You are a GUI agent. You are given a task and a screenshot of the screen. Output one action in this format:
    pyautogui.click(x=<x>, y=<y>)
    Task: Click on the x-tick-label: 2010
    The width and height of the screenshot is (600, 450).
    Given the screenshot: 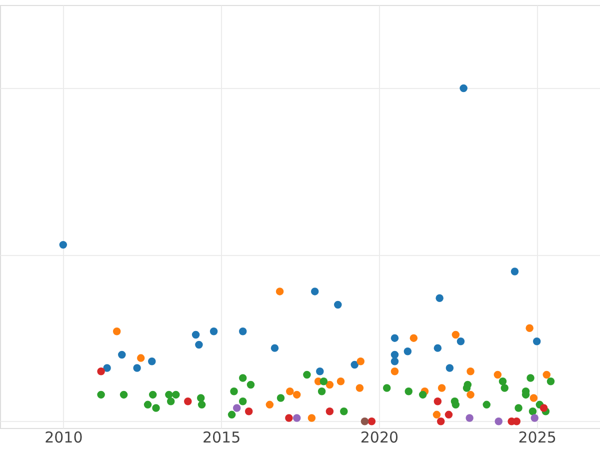 What is the action you would take?
    pyautogui.click(x=63, y=437)
    